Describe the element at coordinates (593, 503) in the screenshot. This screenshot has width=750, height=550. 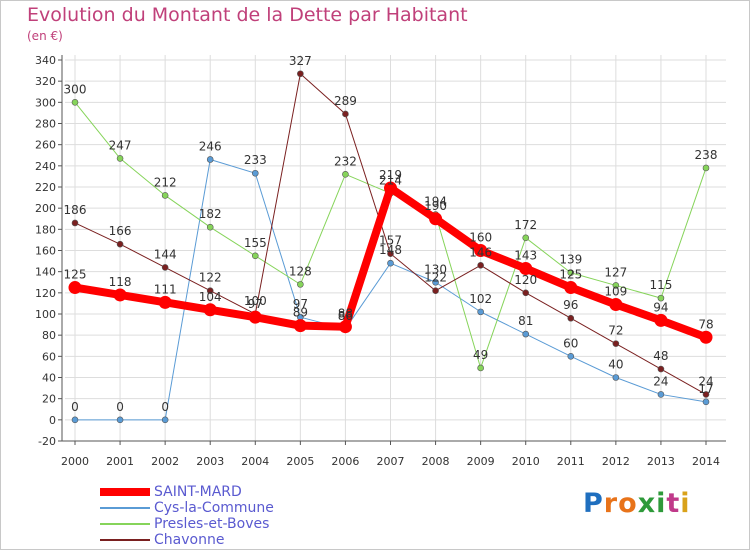
I see `logo-letter: P` at that location.